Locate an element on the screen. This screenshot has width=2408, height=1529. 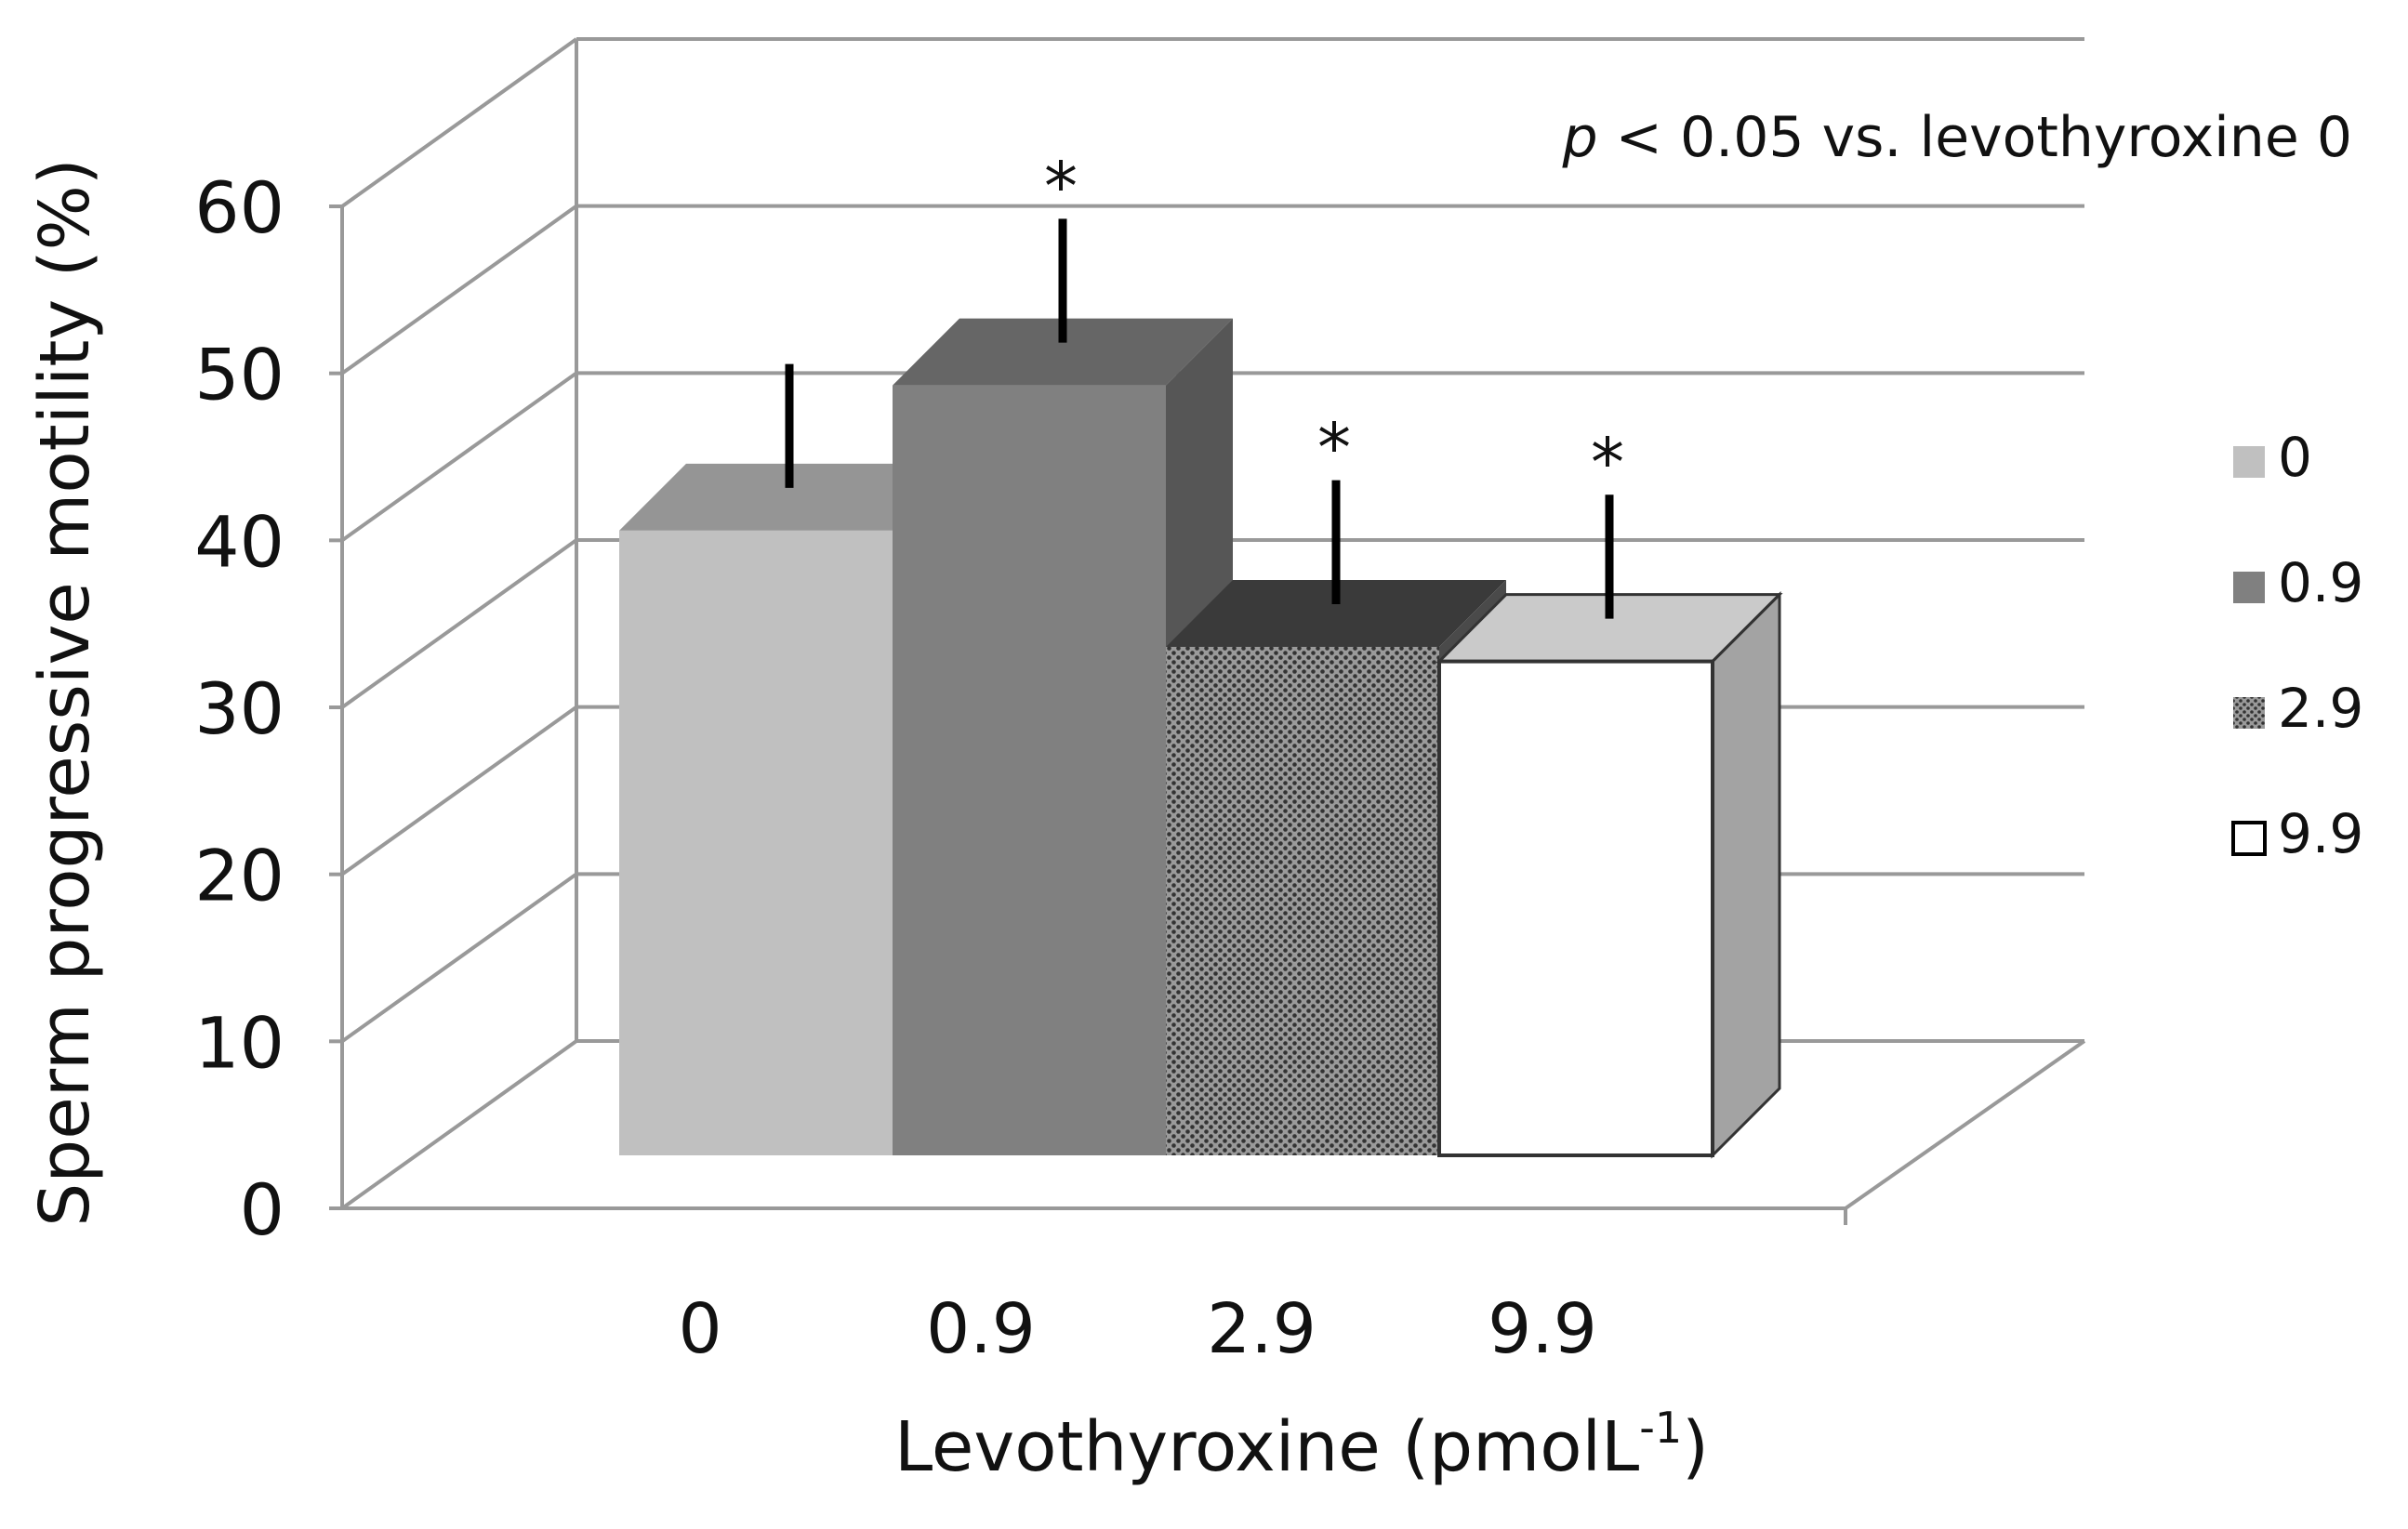
y-tick-label: 20 is located at coordinates (239, 876).